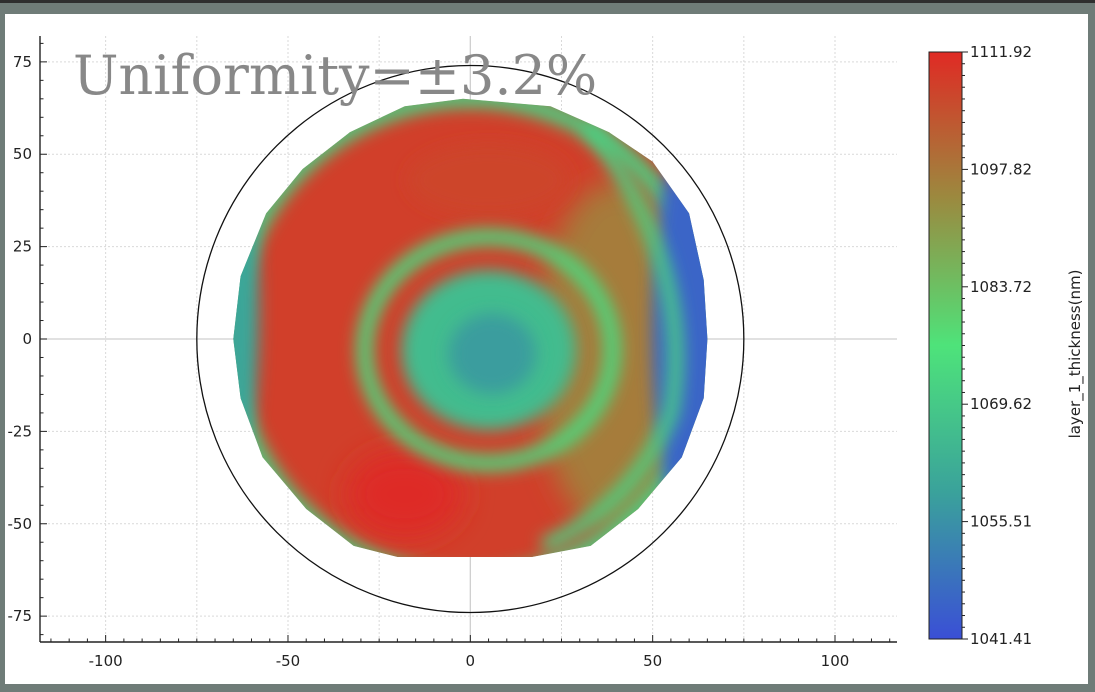 The height and width of the screenshot is (692, 1095). I want to click on center-core, so click(492, 353).